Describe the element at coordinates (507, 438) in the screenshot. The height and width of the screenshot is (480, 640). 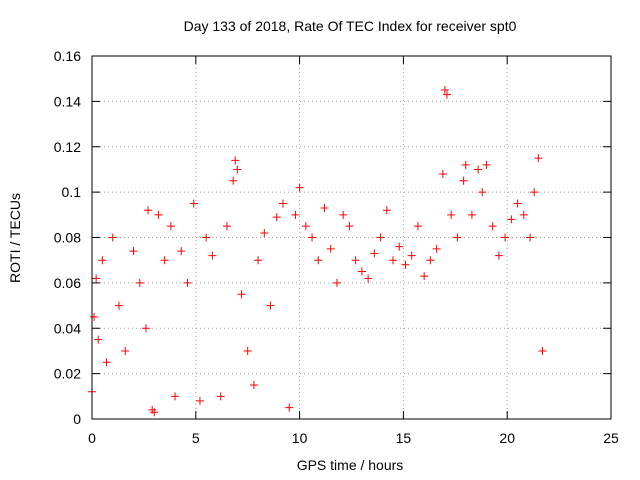
I see `x-tick-label: 20` at that location.